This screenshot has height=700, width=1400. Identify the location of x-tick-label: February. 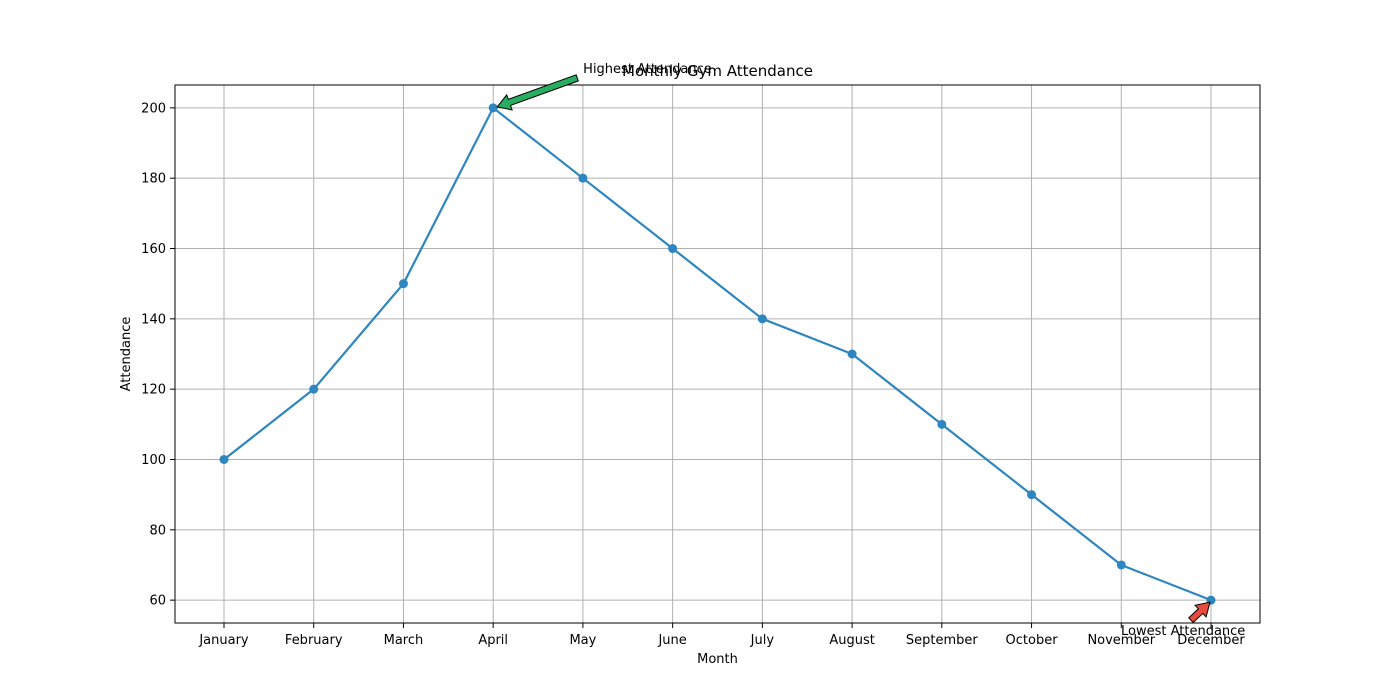
(314, 640).